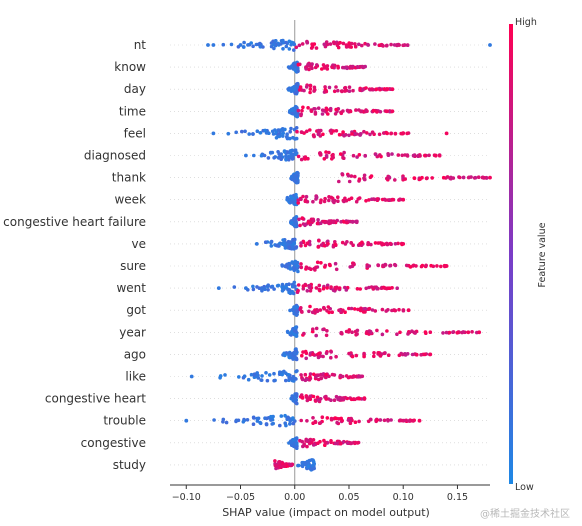  I want to click on feature-label: feel, so click(135, 133).